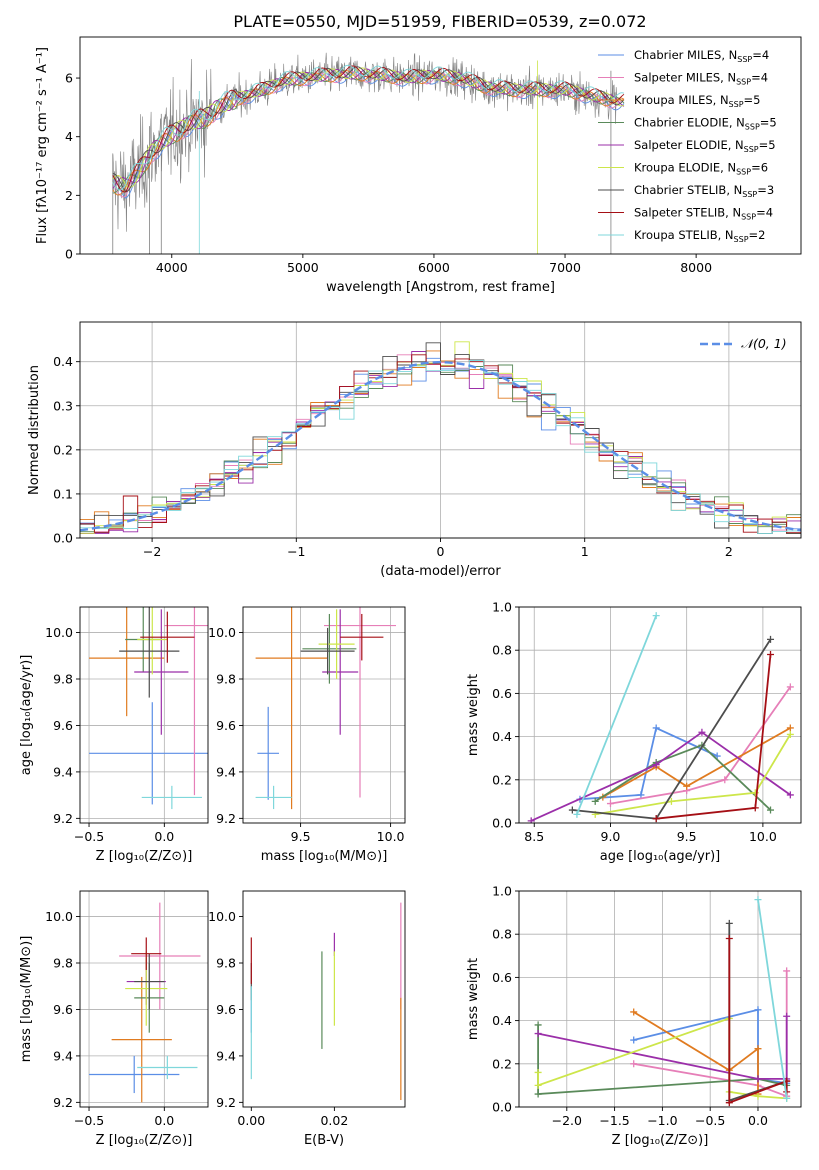 The width and height of the screenshot is (819, 1170). What do you see at coordinates (226, 1102) in the screenshot?
I see `y-tick-label: 9.2` at bounding box center [226, 1102].